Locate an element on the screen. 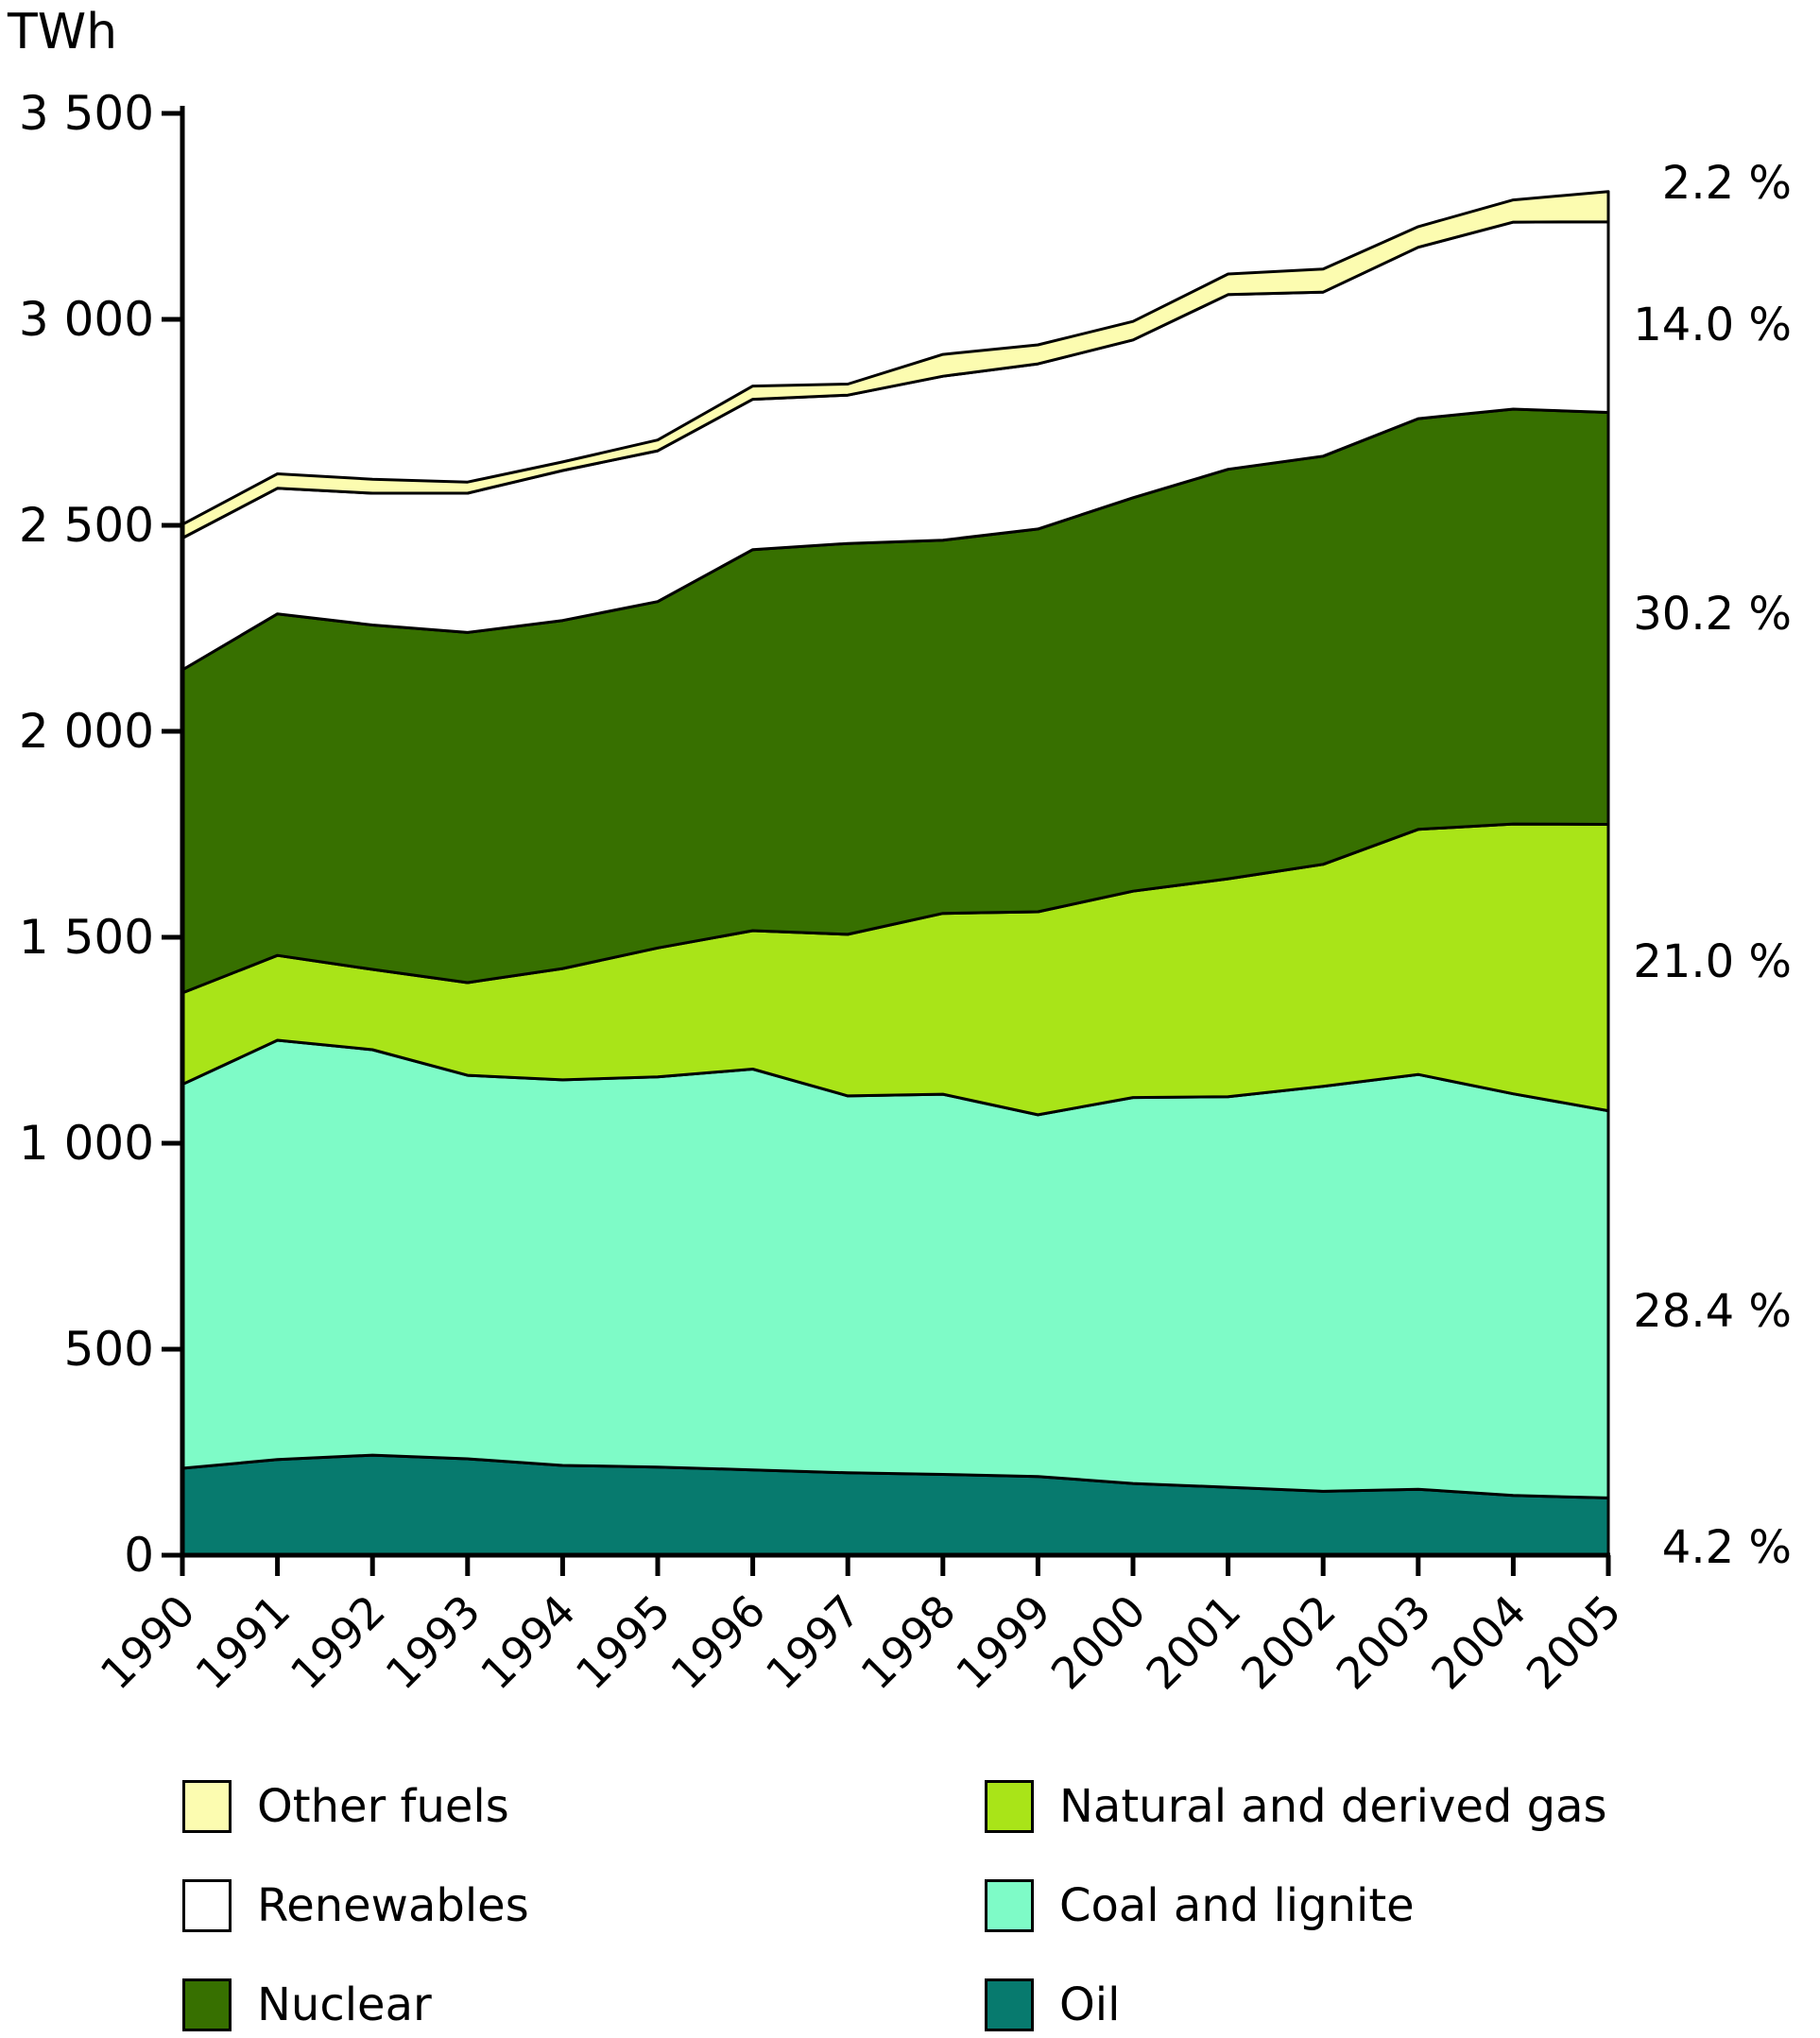  legend-label: Oil is located at coordinates (1090, 2005).